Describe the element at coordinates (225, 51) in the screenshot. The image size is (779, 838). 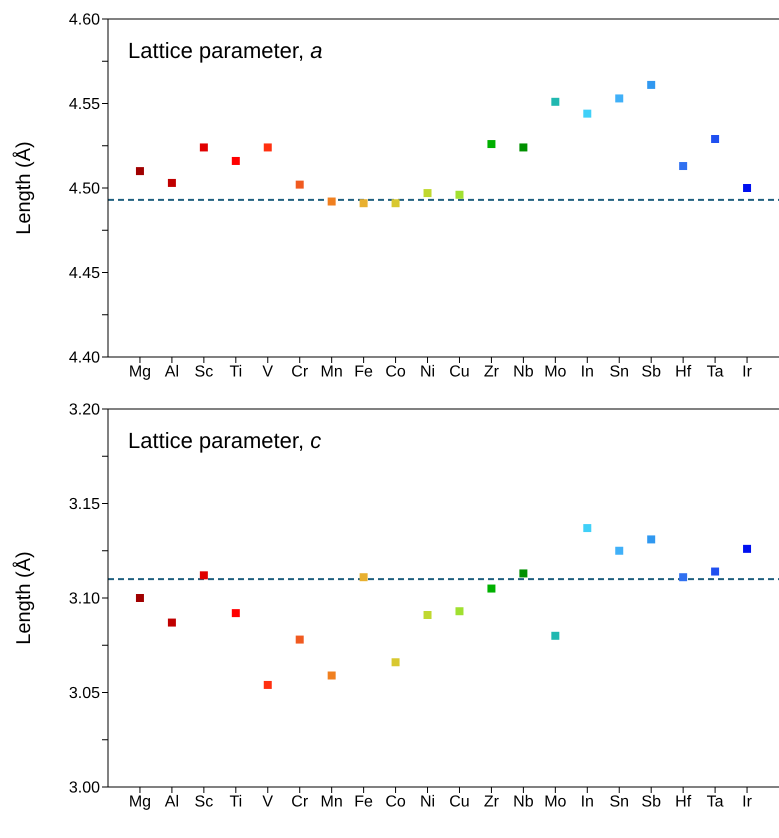
I see `text: Lattice parameter, a` at that location.